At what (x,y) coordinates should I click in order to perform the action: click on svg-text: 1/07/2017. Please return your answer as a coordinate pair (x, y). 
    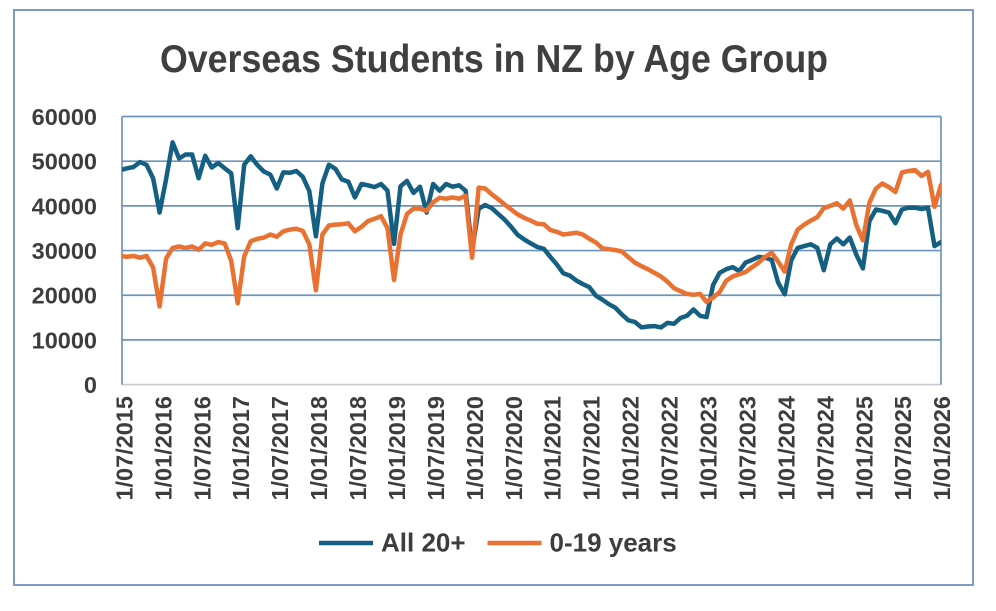
    Looking at the image, I should click on (280, 448).